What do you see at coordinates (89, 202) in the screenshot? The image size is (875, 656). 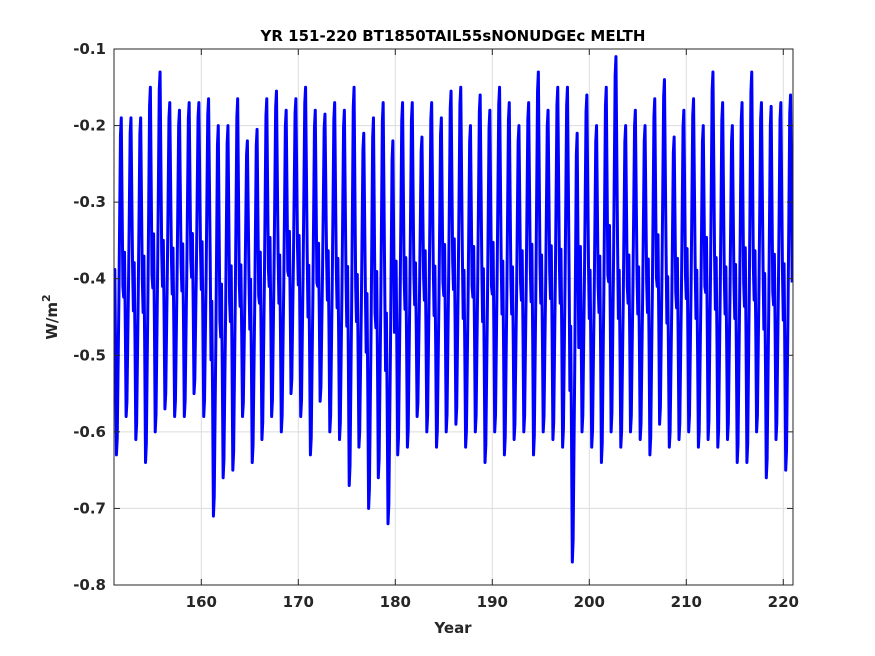 I see `y-tick-label: -0.3` at bounding box center [89, 202].